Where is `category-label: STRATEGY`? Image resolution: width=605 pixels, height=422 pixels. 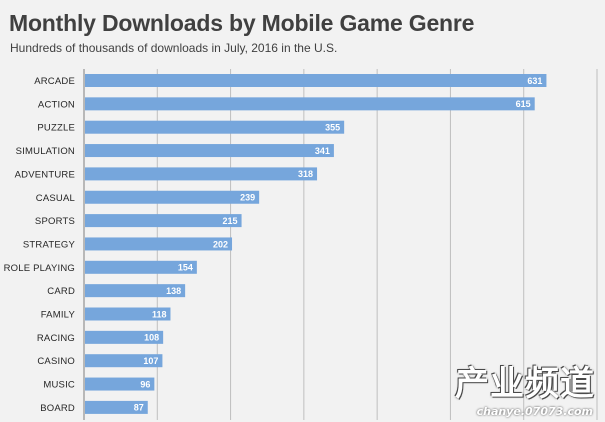
category-label: STRATEGY is located at coordinates (49, 244).